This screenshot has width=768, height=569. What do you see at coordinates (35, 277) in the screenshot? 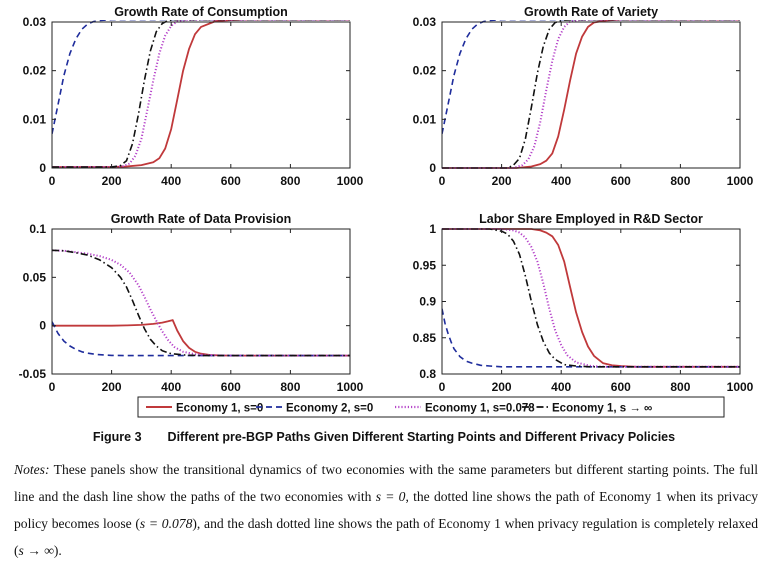
I see `y-tick-label: 0.05` at bounding box center [35, 277].